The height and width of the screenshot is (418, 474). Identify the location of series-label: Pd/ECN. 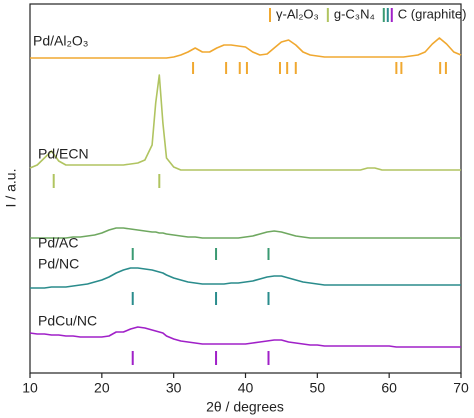
(63, 154).